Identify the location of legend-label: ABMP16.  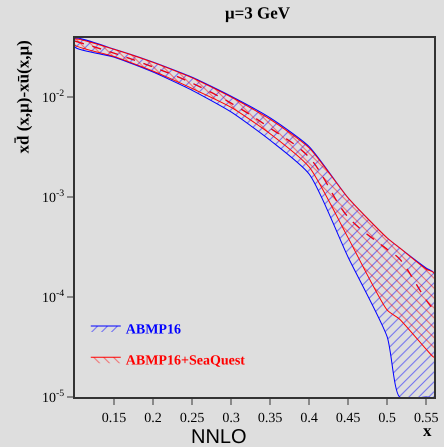
(153, 330).